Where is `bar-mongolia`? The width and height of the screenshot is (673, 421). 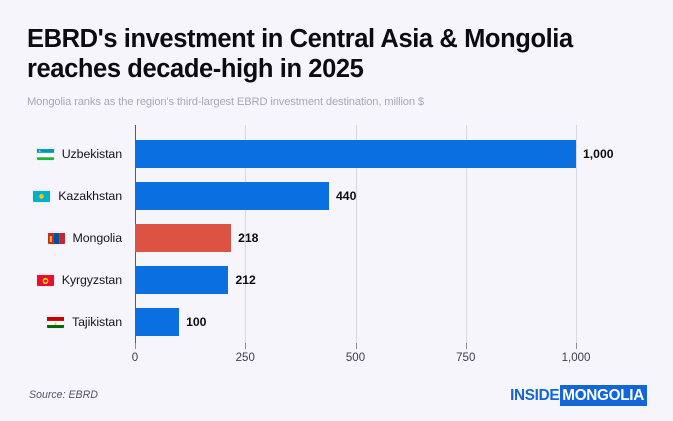
bar-mongolia is located at coordinates (183, 238).